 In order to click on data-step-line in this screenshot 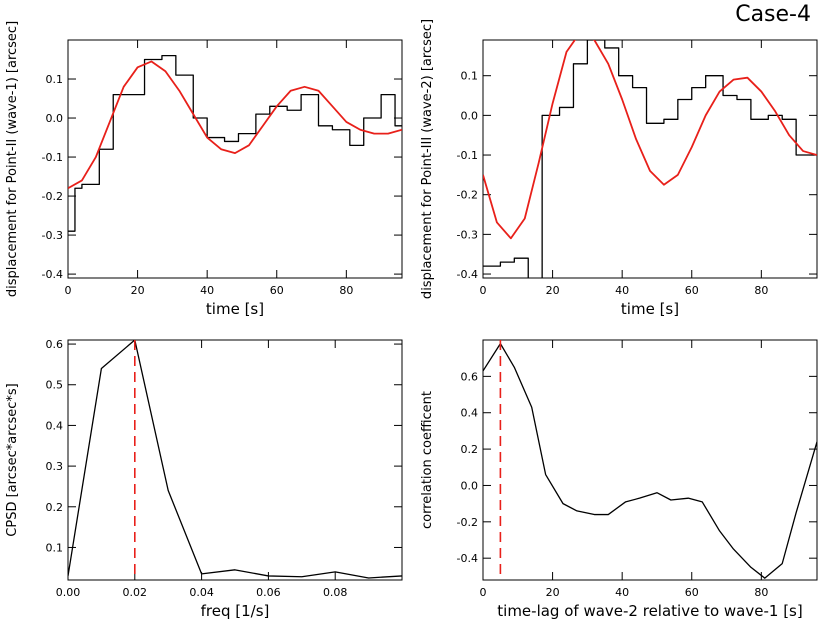, I will do `click(235, 143)`.